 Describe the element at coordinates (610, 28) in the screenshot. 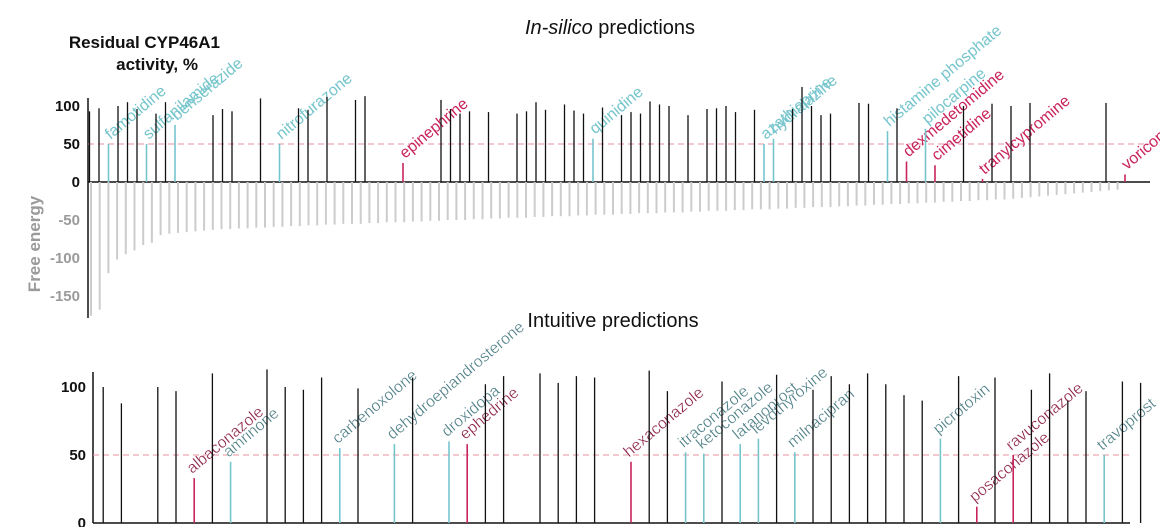

I see `top-panel-title: In-silico predictions` at that location.